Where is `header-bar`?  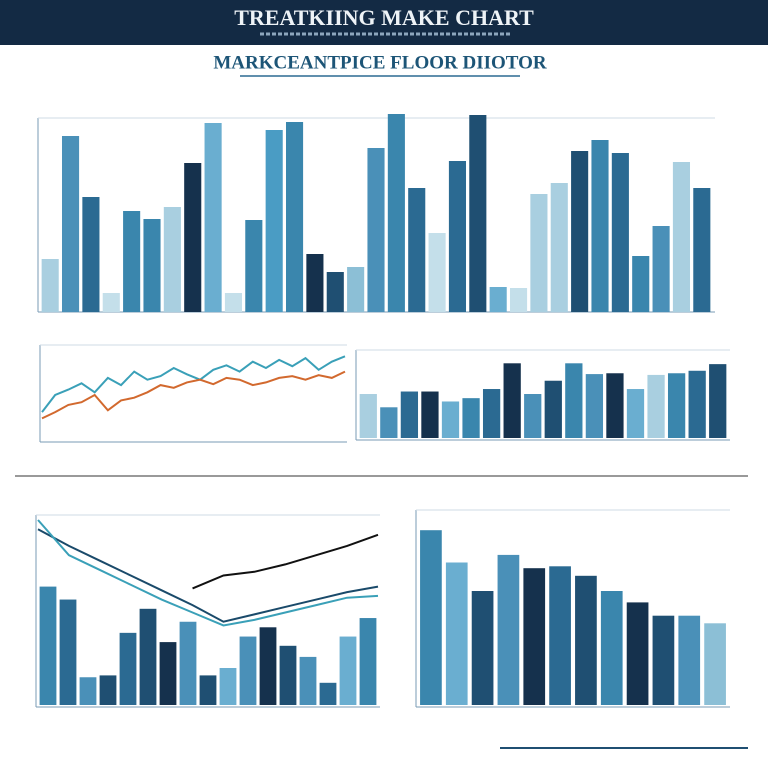 header-bar is located at coordinates (384, 22).